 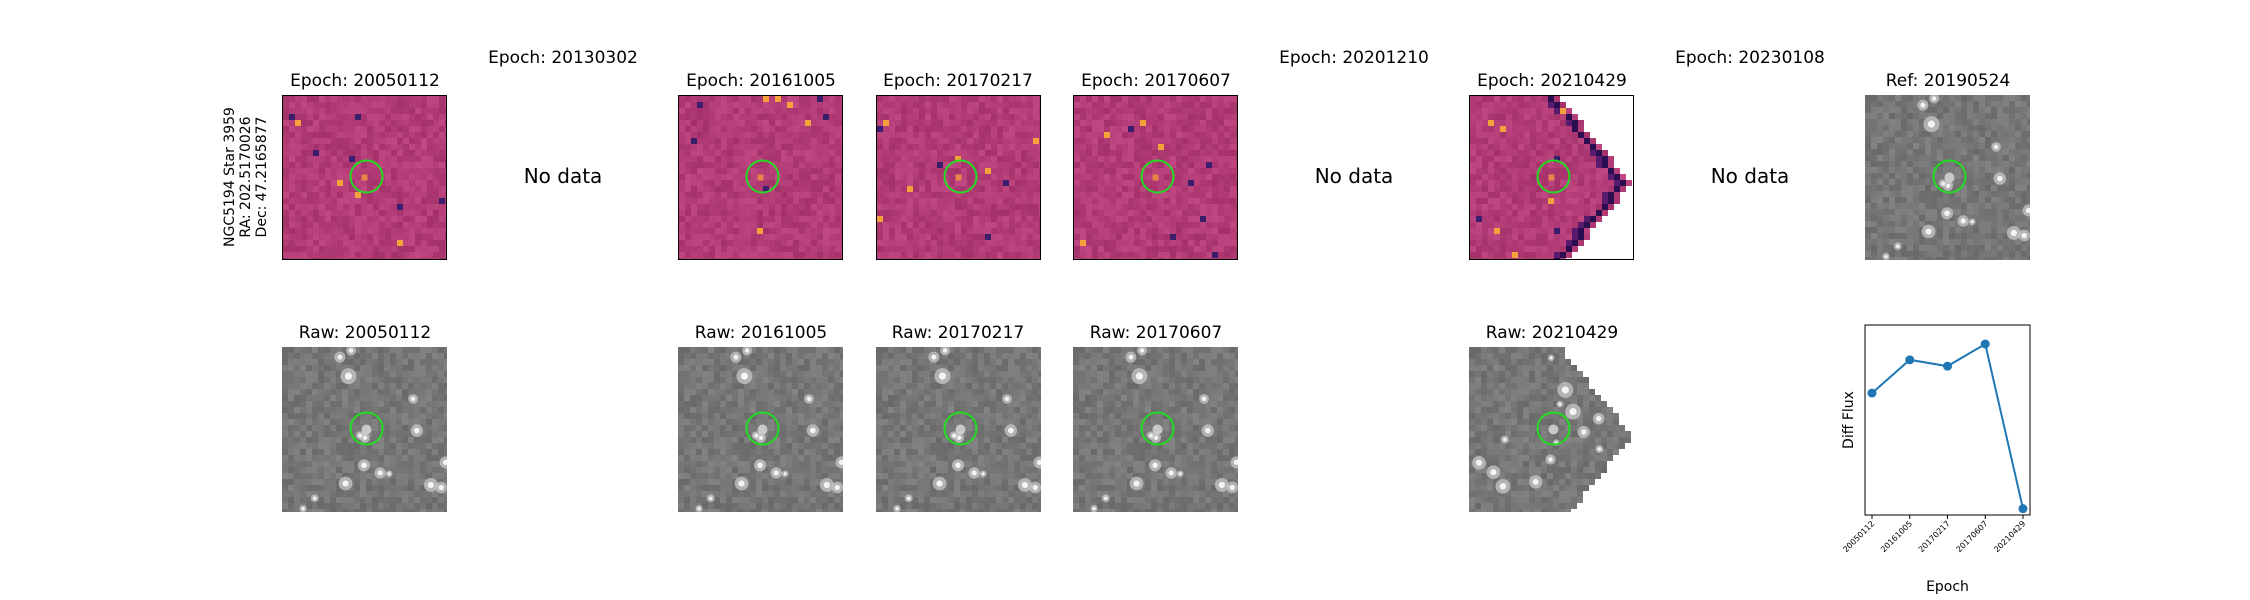 I want to click on raw-title-1: Raw: 20050112, so click(x=365, y=333).